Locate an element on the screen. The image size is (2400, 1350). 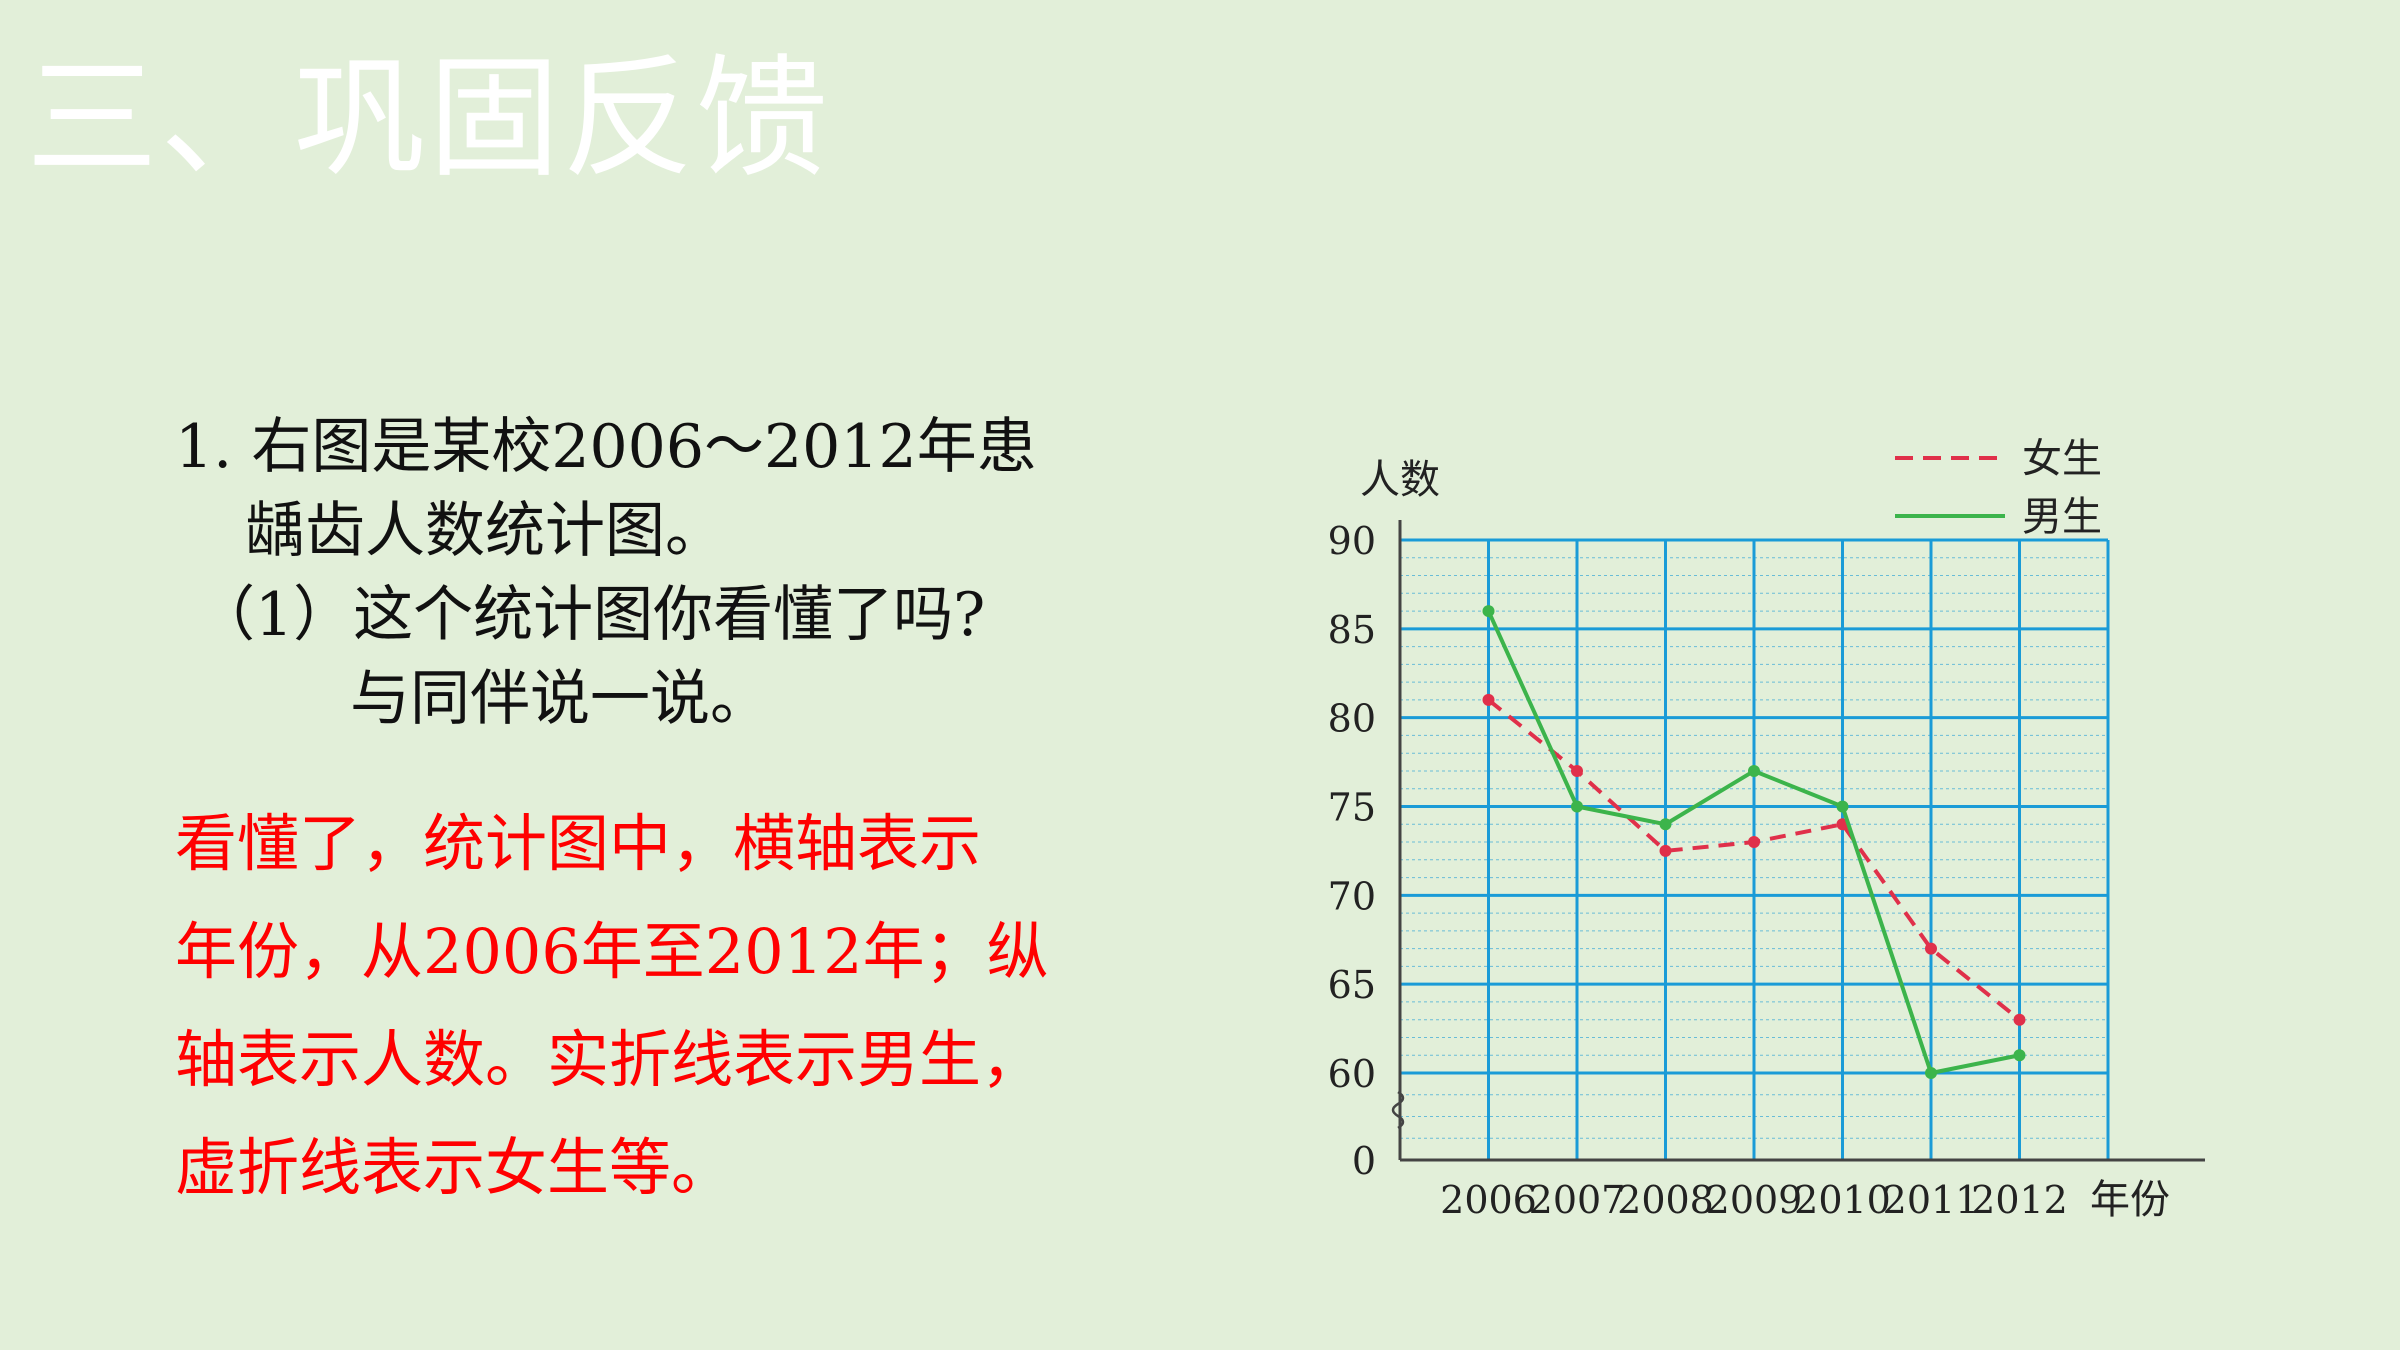
answer-line-1: 看懂了，统计图中，横轴表示 is located at coordinates (578, 843).